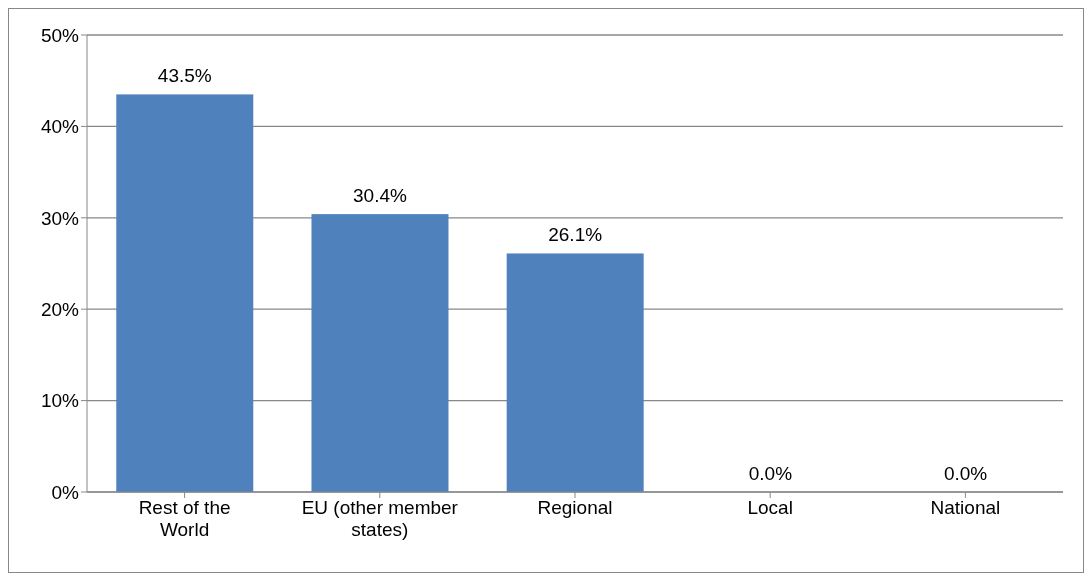  I want to click on y-tick-label: 10%, so click(60, 401).